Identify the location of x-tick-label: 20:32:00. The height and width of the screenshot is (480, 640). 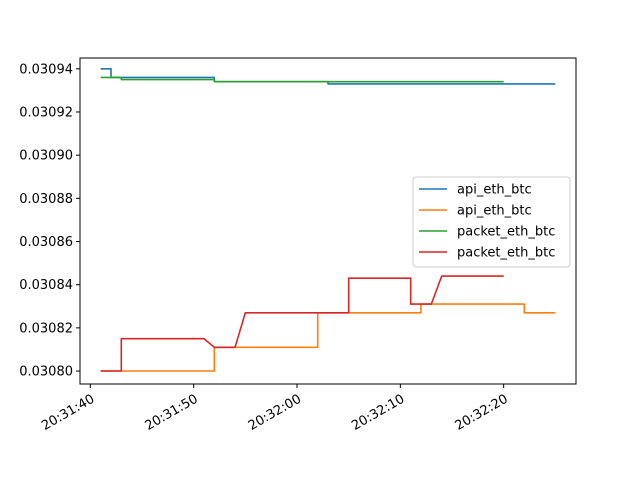
(275, 413).